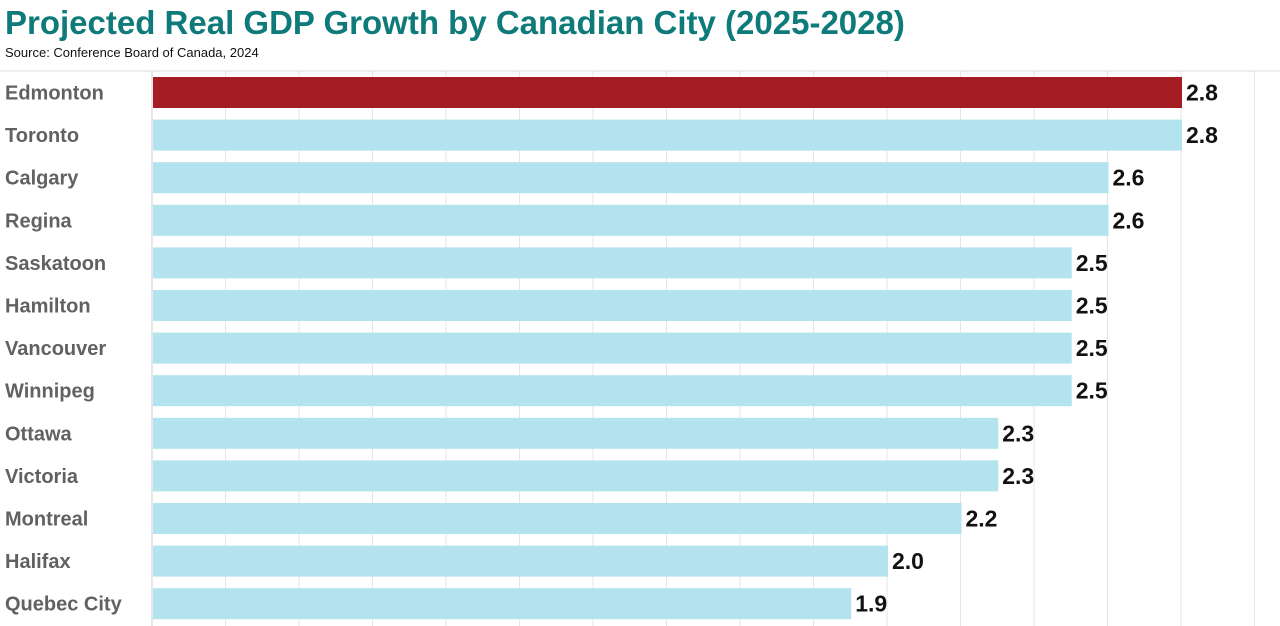 This screenshot has width=1280, height=626. Describe the element at coordinates (631, 178) in the screenshot. I see `bar-calgary` at that location.